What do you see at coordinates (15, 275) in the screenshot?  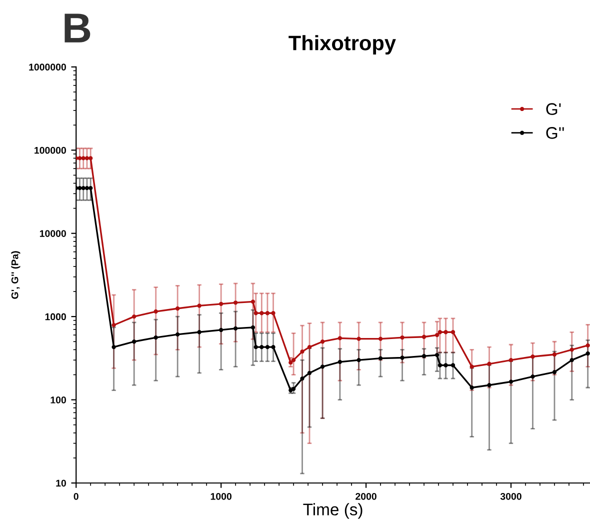 I see `y-axis-title: G', G'' (Pa)` at bounding box center [15, 275].